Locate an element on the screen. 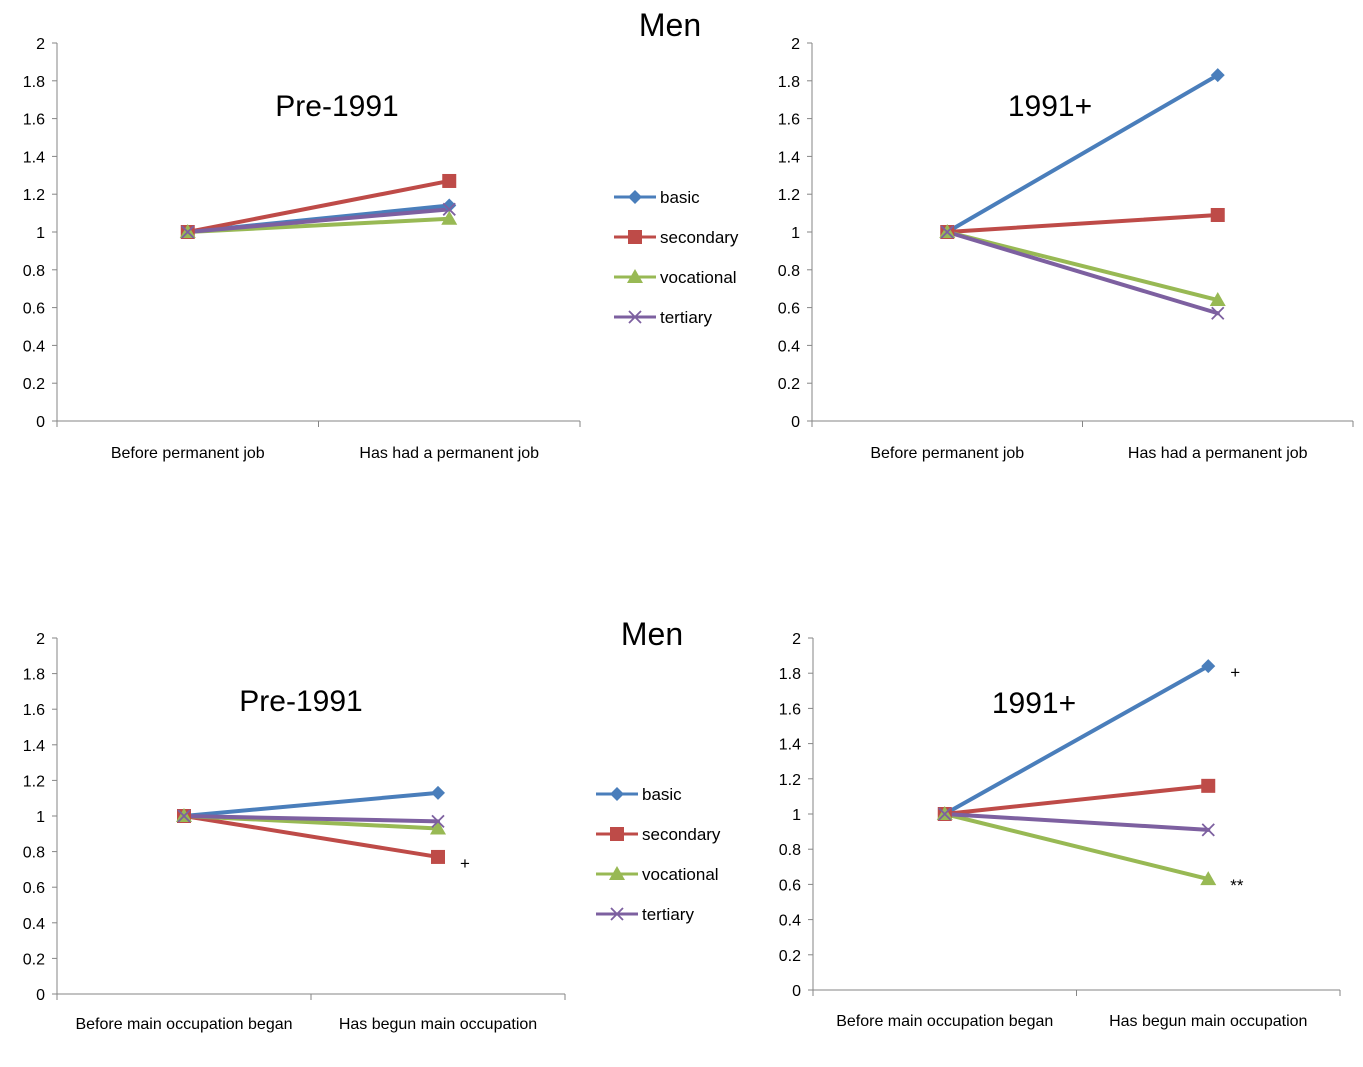 This screenshot has width=1363, height=1067. legend-label-basic: basic is located at coordinates (662, 794).